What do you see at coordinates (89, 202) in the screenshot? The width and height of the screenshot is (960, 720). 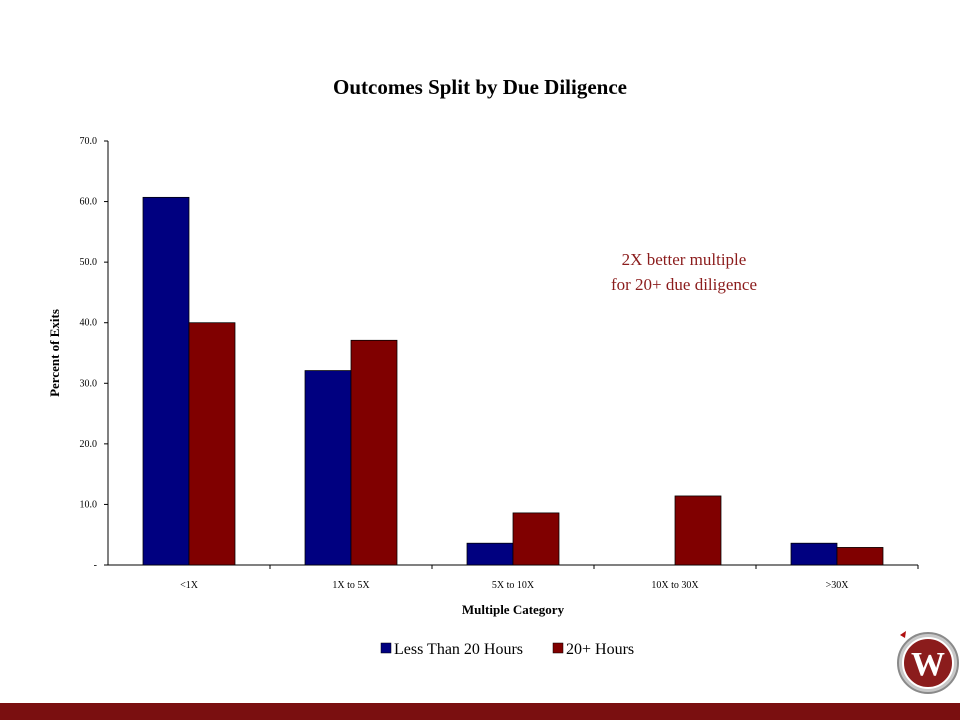 I see `y-tick-label: 60.0` at bounding box center [89, 202].